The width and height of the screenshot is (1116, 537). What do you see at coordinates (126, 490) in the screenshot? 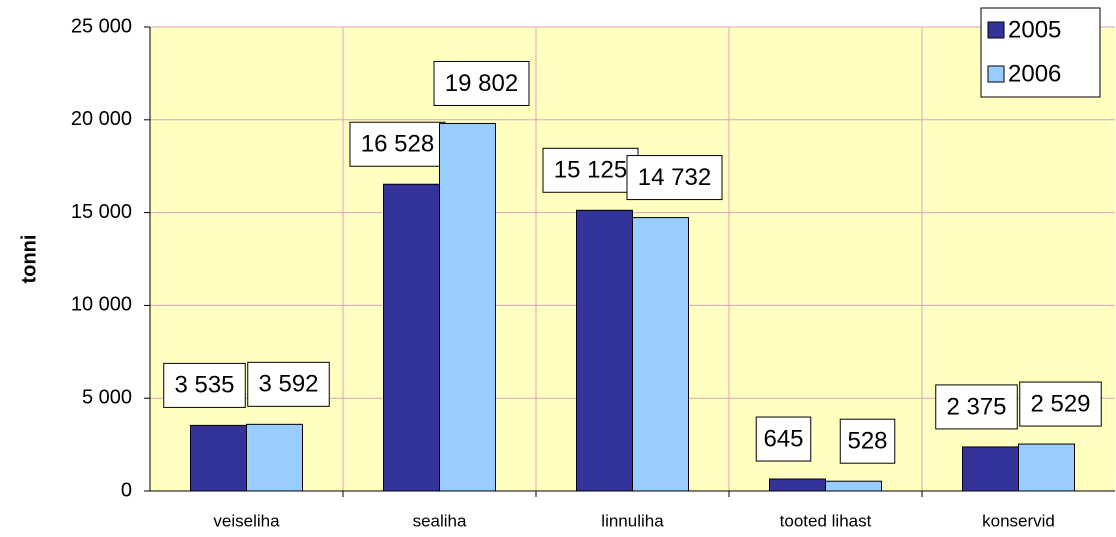
I see `y-tick-label: 0` at bounding box center [126, 490].